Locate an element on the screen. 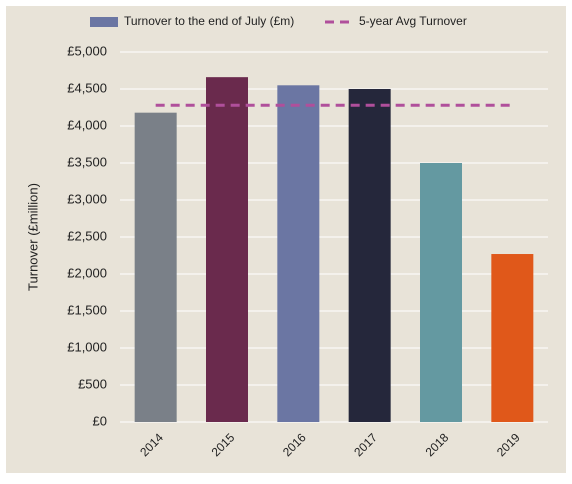 The image size is (572, 484). y-tick-label: £5,000 is located at coordinates (87, 50).